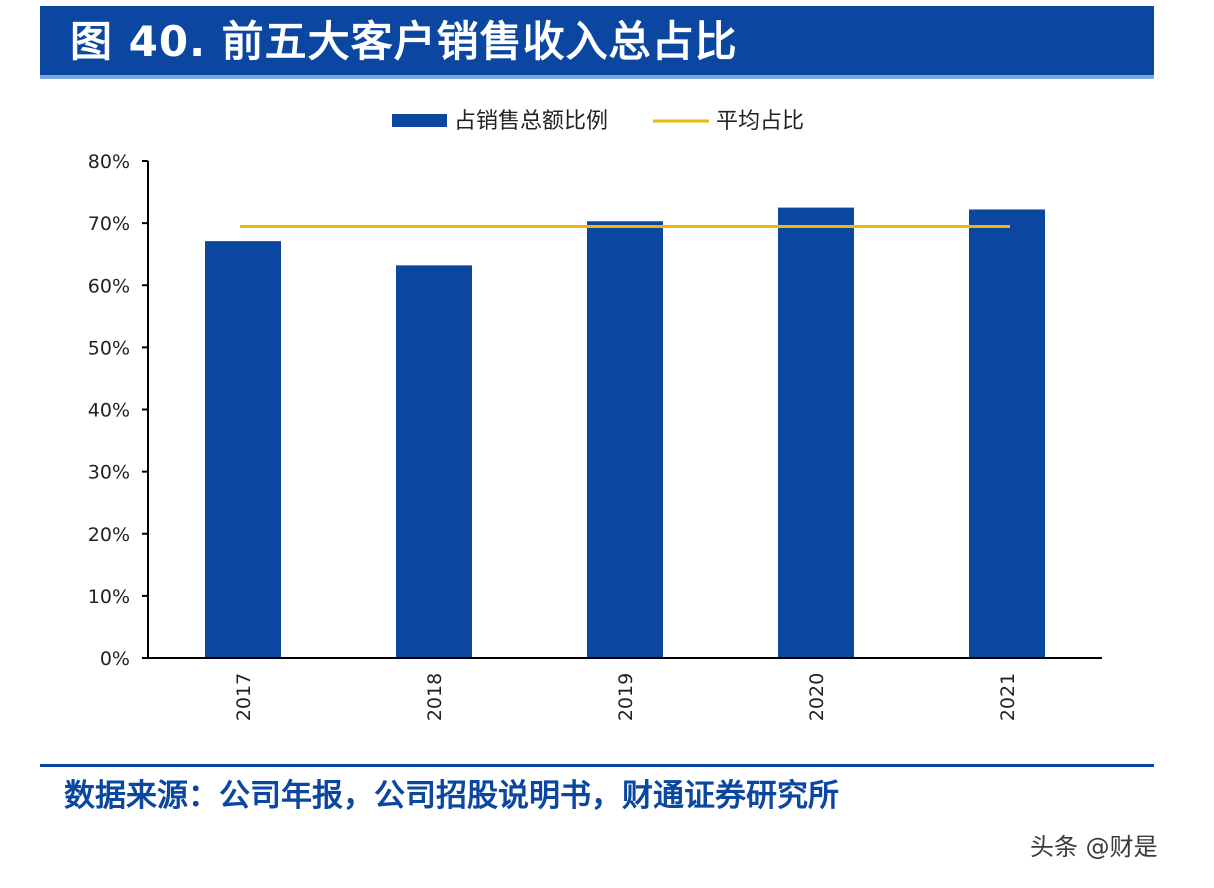 The image size is (1214, 888). What do you see at coordinates (760, 121) in the screenshot?
I see `legend-label-line: 平均占比` at bounding box center [760, 121].